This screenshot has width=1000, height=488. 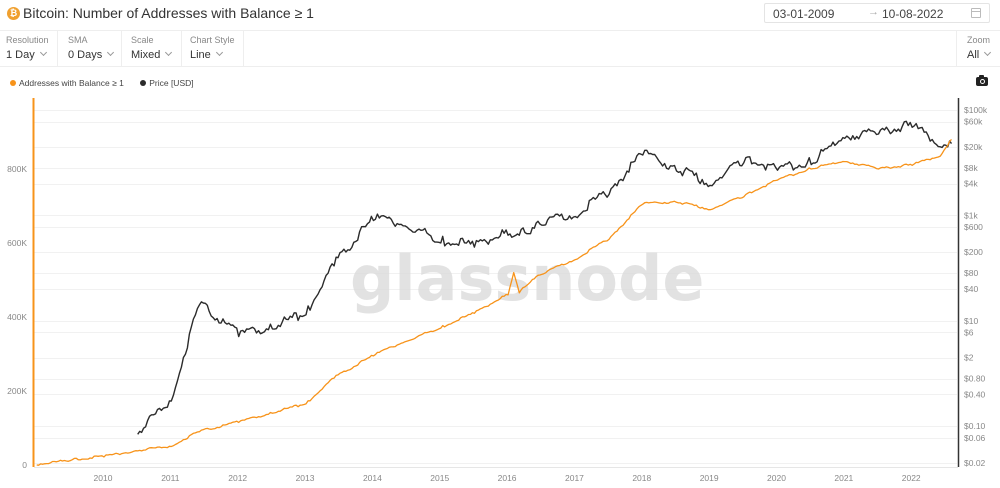 I want to click on watermark: glassnode, so click(x=527, y=278).